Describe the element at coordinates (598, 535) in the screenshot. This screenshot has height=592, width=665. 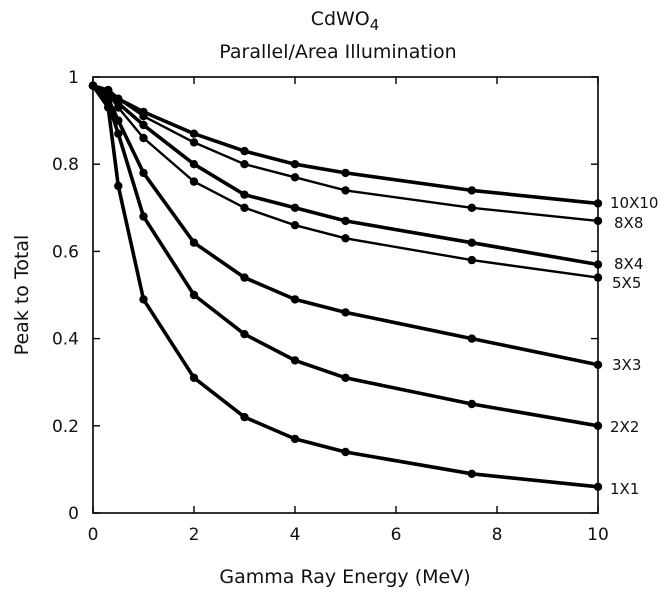
I see `x-tick-label: 10` at that location.